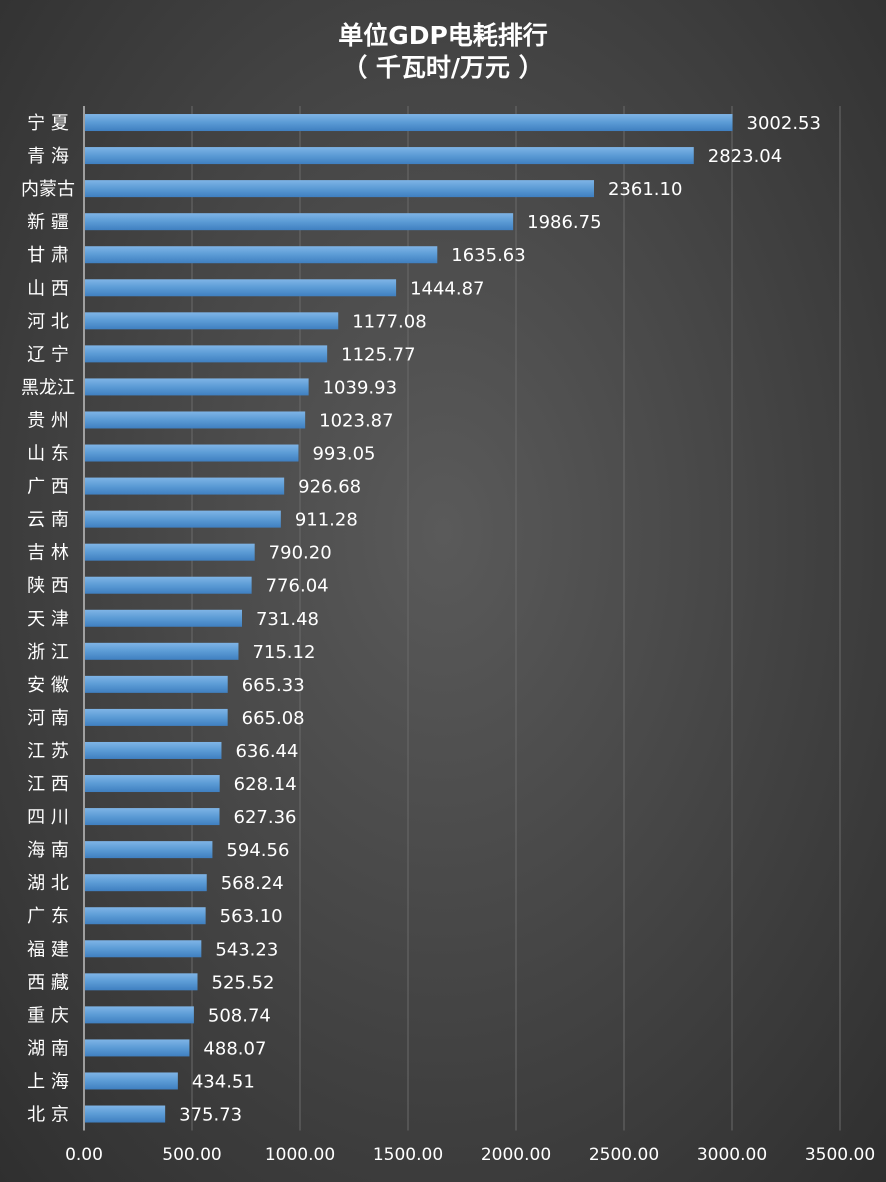 This screenshot has width=886, height=1182. What do you see at coordinates (745, 156) in the screenshot?
I see `value-label: 2823.04` at bounding box center [745, 156].